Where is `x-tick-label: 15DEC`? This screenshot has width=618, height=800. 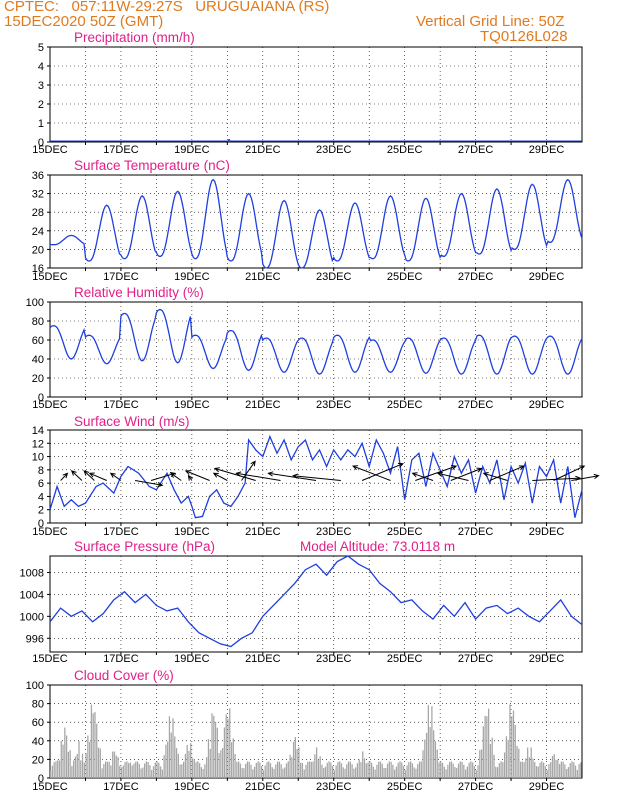 x-tick-label: 15DEC is located at coordinates (50, 787).